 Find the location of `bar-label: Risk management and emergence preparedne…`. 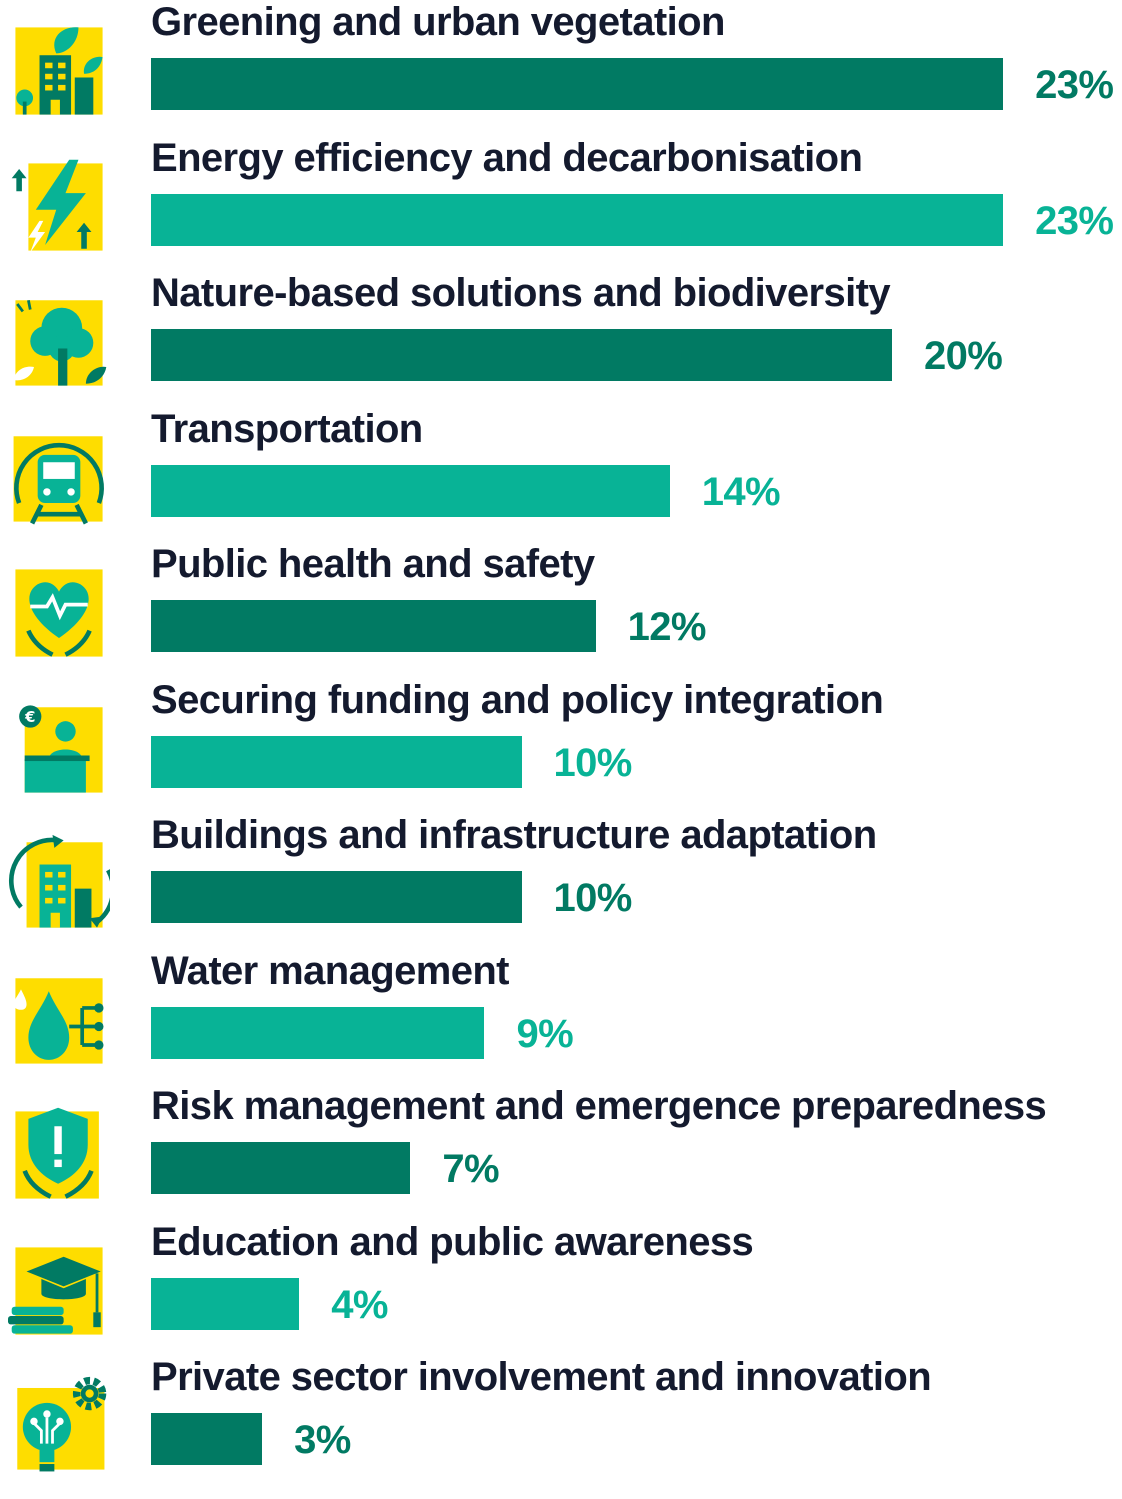

bar-label: Risk management and emergence preparedne… is located at coordinates (599, 1106).